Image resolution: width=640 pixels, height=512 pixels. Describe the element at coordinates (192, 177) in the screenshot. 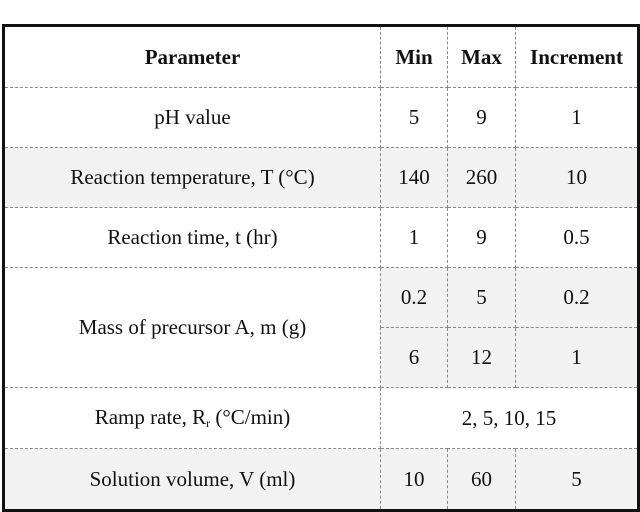

I see `parameter-cell: Reaction temperature, T (°C)` at that location.